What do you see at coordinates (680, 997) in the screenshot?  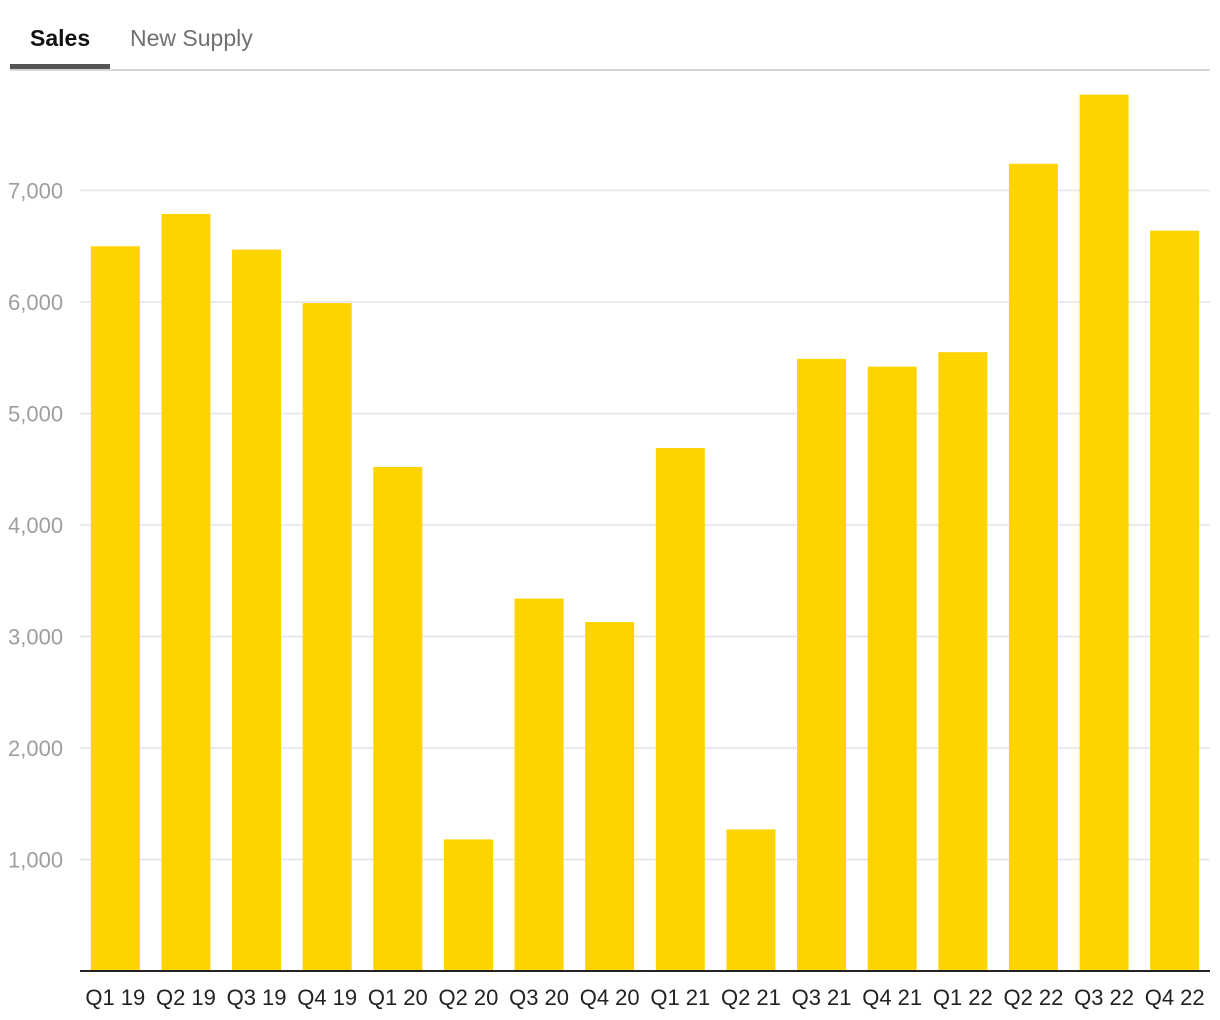 I see `x-tick-label: Q1 21` at bounding box center [680, 997].